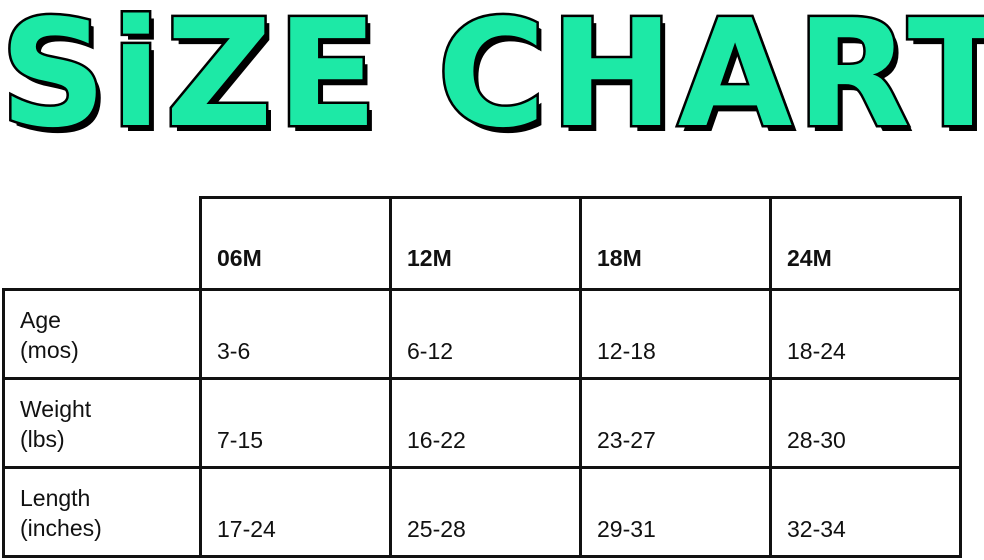  What do you see at coordinates (865, 512) in the screenshot?
I see `table-cell: 32-34` at bounding box center [865, 512].